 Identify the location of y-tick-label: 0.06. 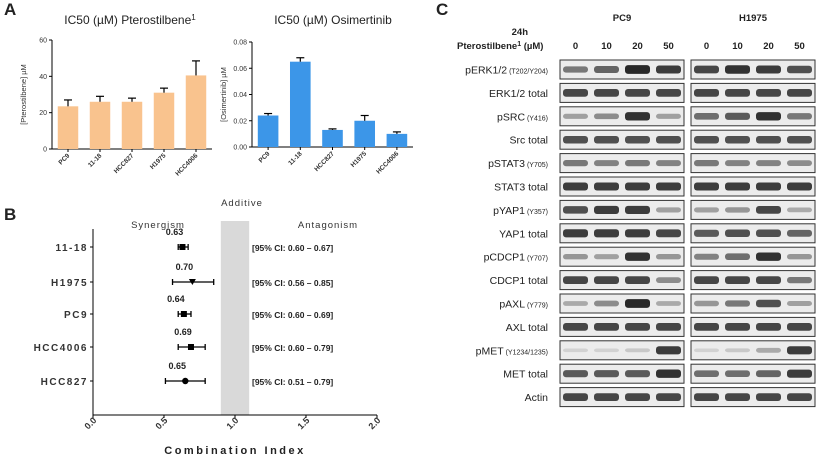
(240, 69).